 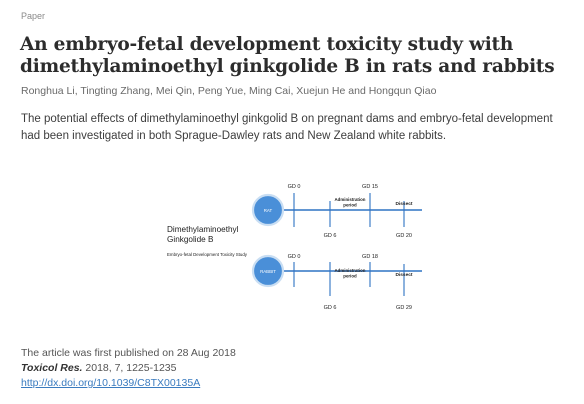 I want to click on rabbit-dissect-label: Dissect, so click(x=403, y=275).